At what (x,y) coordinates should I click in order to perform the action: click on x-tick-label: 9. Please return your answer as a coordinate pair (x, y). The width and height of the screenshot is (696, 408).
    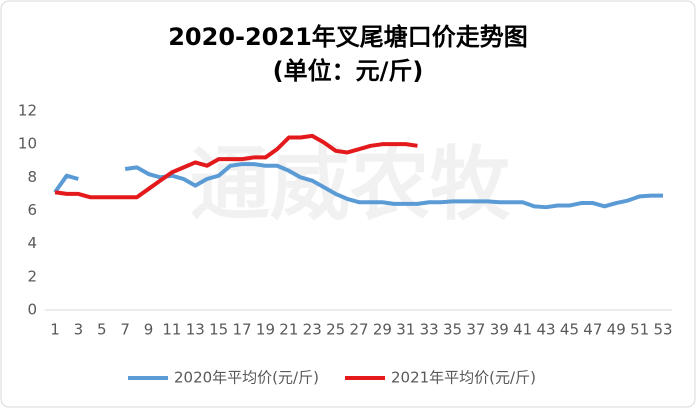
    Looking at the image, I should click on (149, 330).